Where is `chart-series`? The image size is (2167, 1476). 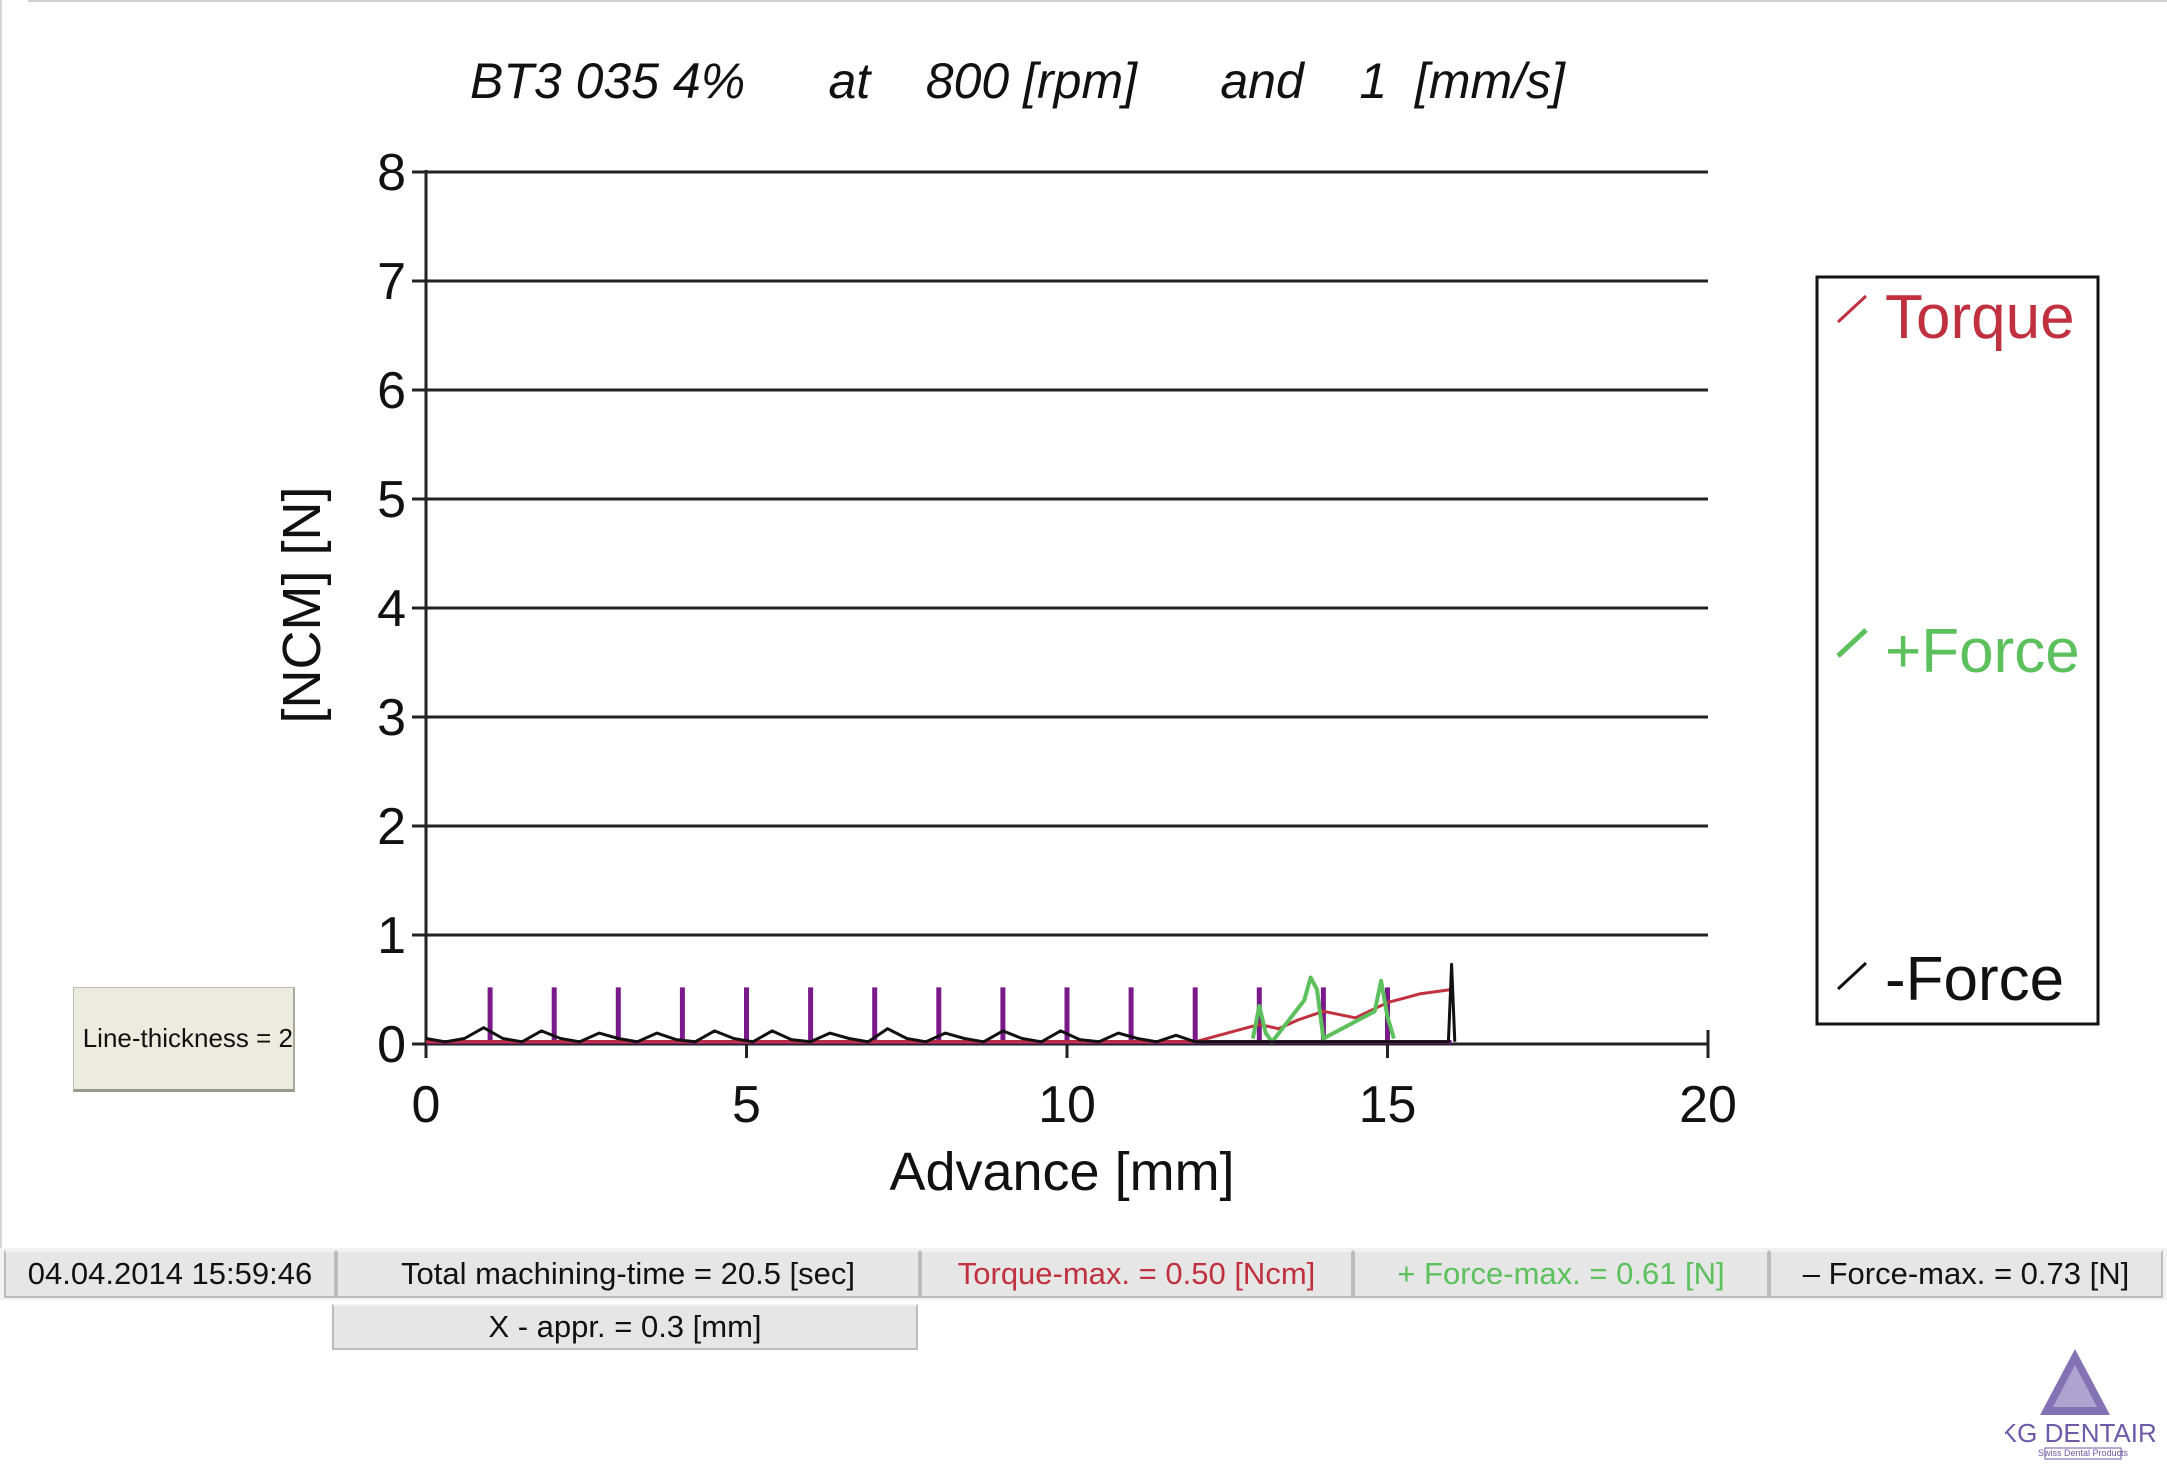 chart-series is located at coordinates (941, 1003).